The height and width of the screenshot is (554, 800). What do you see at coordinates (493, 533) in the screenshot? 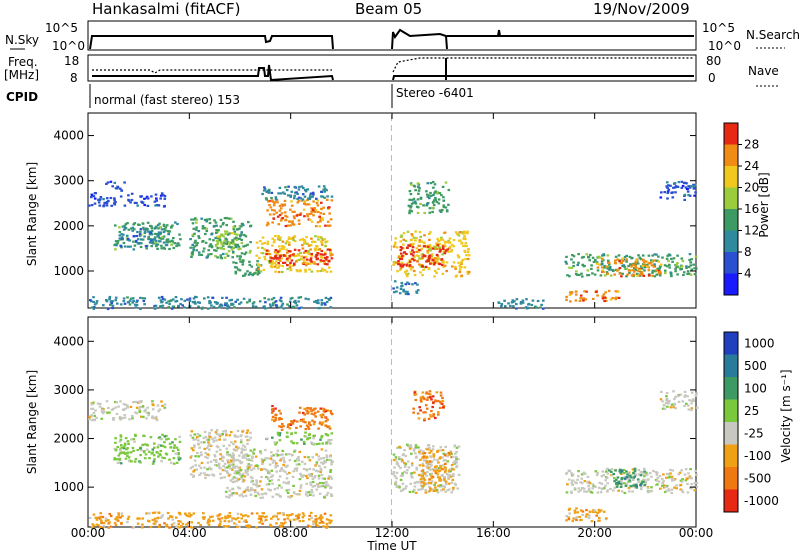
I see `time-tick-label: 16:00` at bounding box center [493, 533].